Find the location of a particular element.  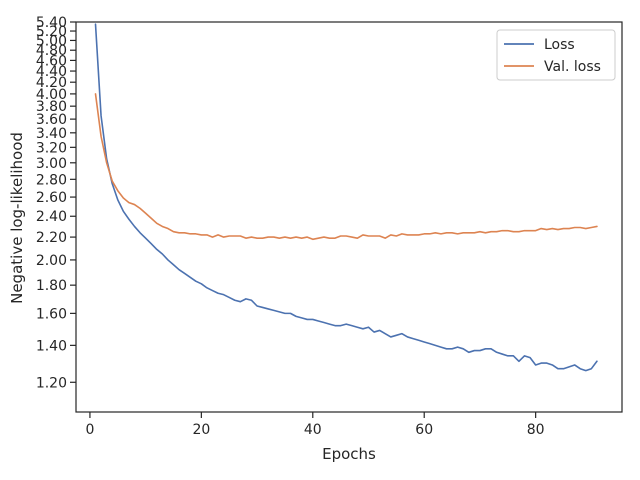

legend-label: Loss is located at coordinates (559, 45).